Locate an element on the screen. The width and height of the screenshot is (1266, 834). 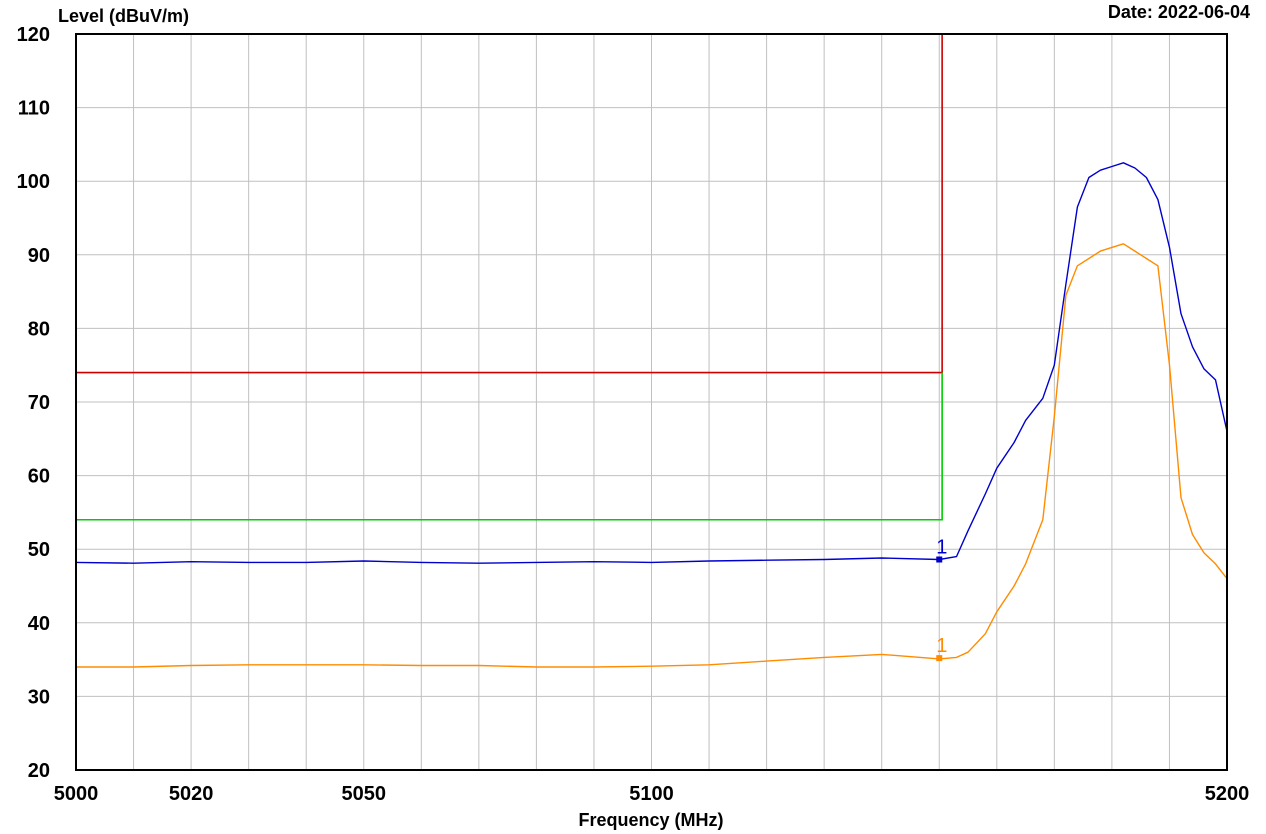
y-axis-title: Level (dBuV/m) is located at coordinates (123, 16).